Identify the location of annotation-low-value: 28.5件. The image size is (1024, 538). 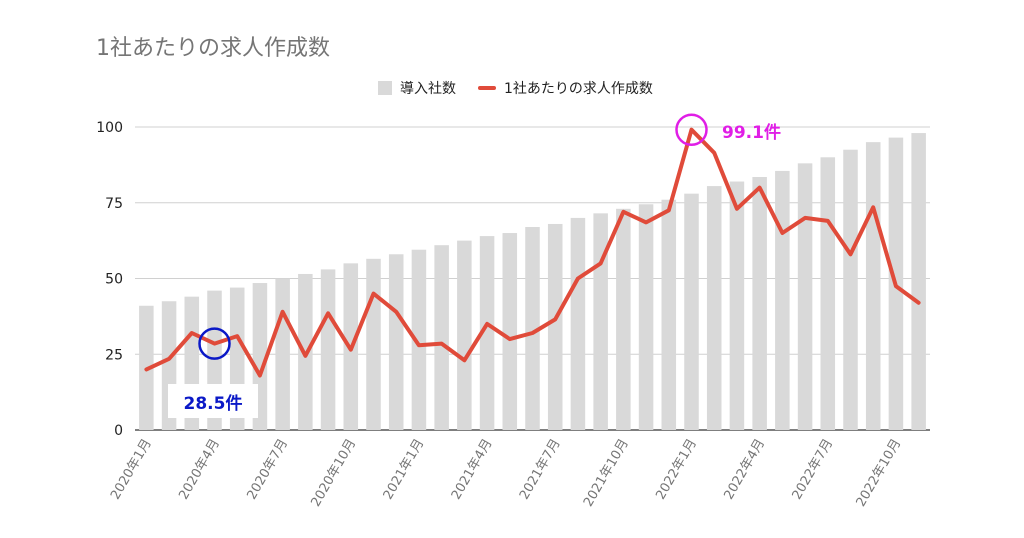
(213, 401).